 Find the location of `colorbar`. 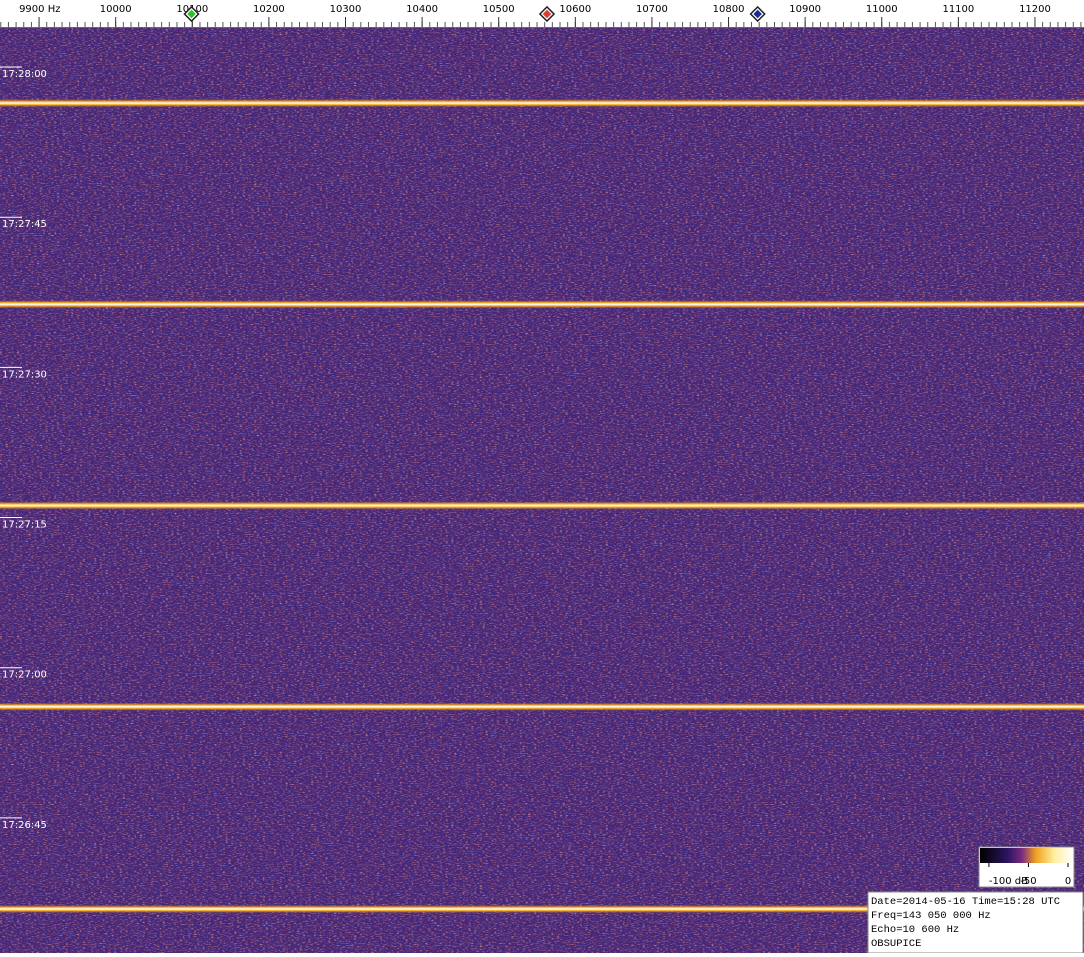

colorbar is located at coordinates (1026, 855).